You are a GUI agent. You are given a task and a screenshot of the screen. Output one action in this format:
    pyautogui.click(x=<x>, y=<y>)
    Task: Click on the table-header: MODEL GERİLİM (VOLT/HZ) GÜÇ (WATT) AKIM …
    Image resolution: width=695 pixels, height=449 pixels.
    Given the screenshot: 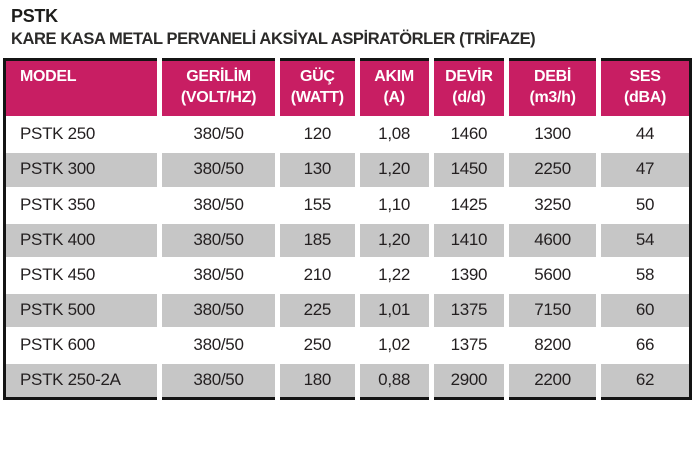 What is the action you would take?
    pyautogui.click(x=347, y=88)
    